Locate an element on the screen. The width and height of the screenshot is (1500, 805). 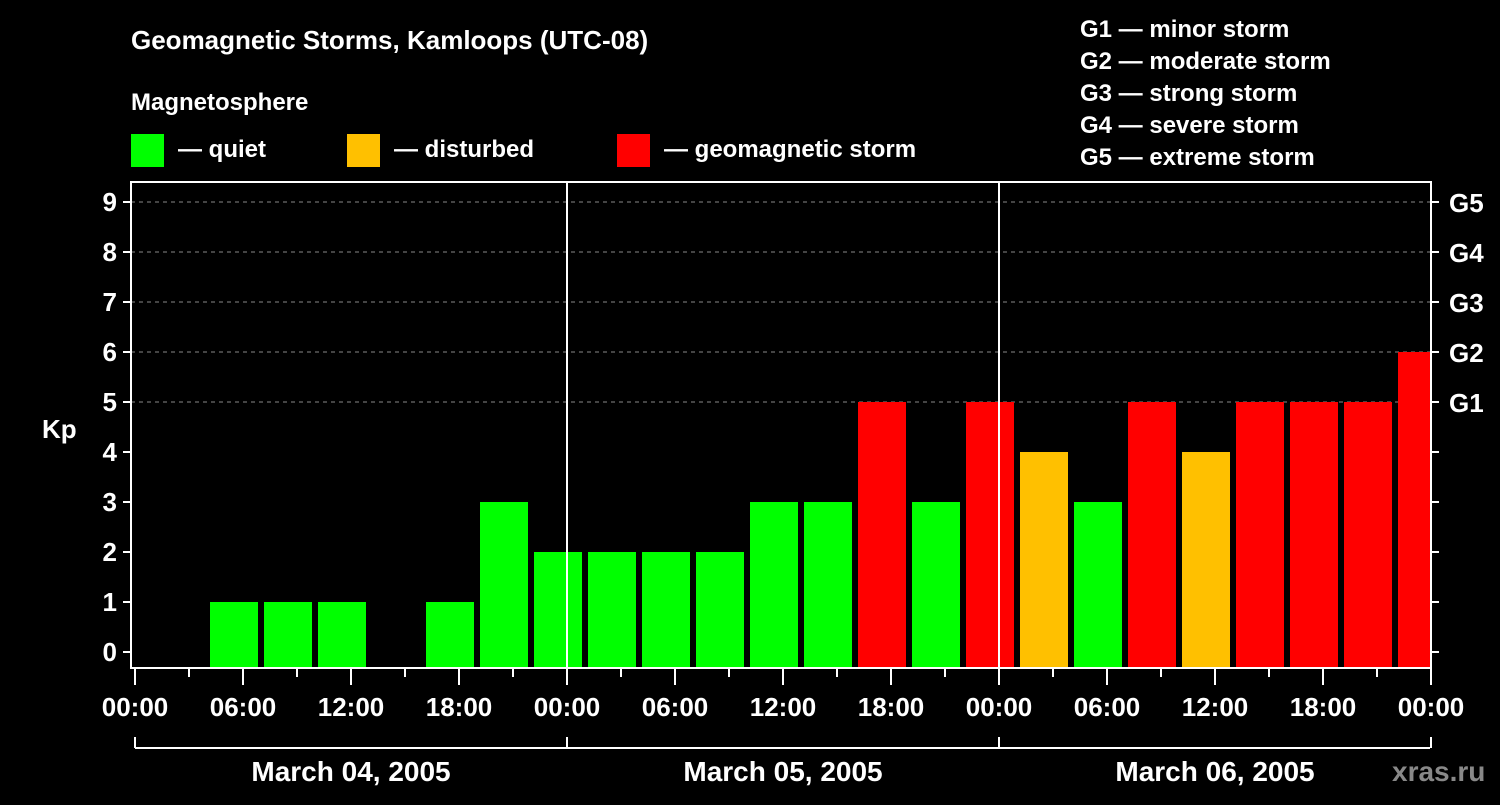
y-tick-label: 2 is located at coordinates (110, 552).